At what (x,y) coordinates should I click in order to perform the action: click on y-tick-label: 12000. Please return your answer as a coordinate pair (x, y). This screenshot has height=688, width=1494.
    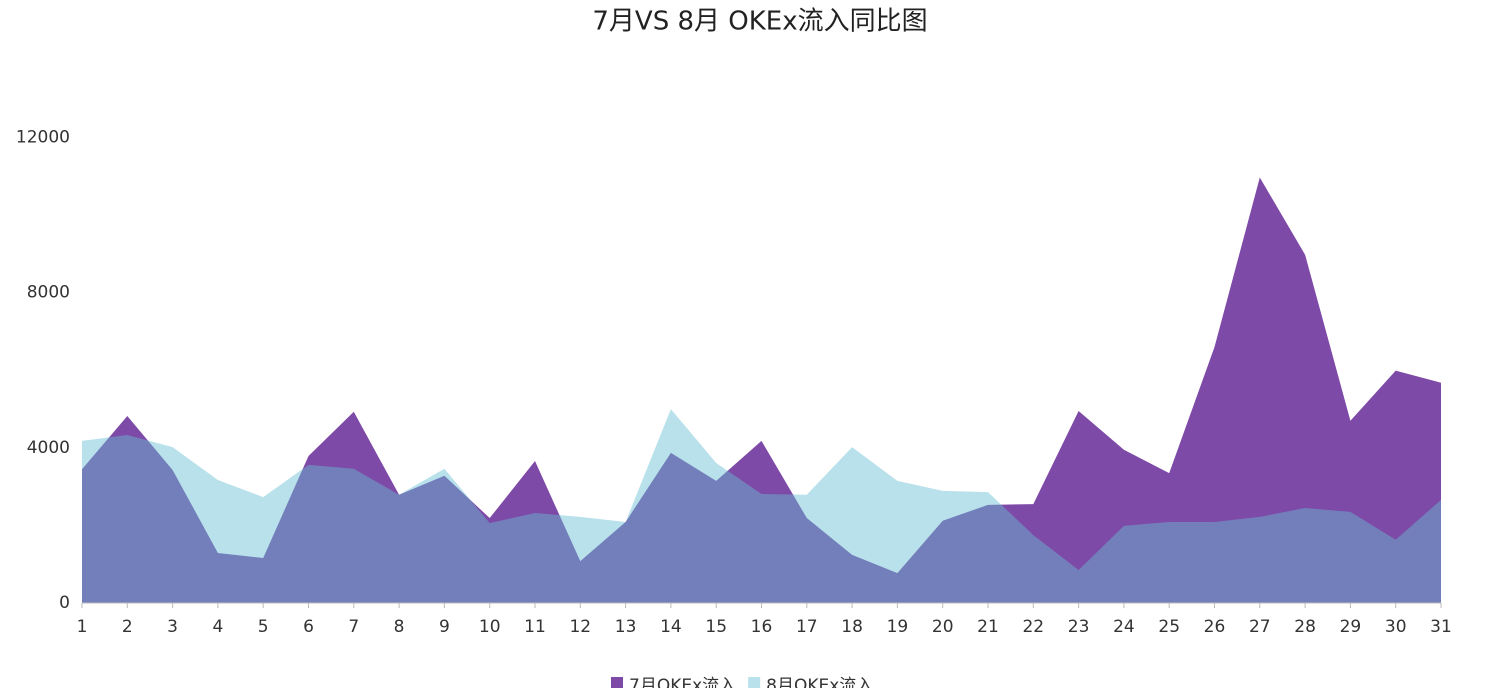
    Looking at the image, I should click on (43, 138).